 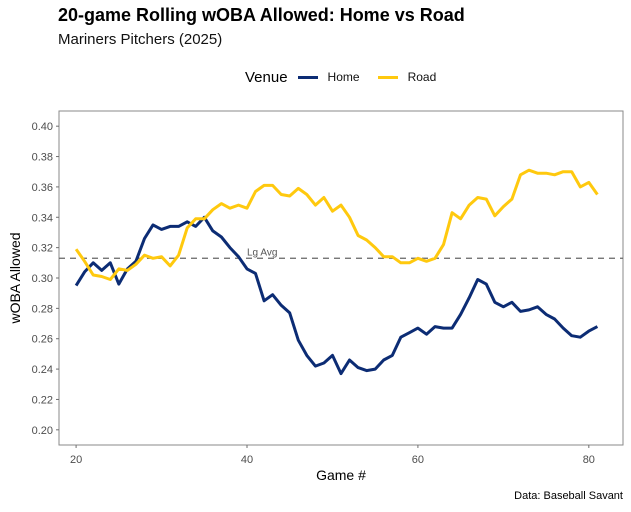 I want to click on y-tick-label: 0.22, so click(x=42, y=400).